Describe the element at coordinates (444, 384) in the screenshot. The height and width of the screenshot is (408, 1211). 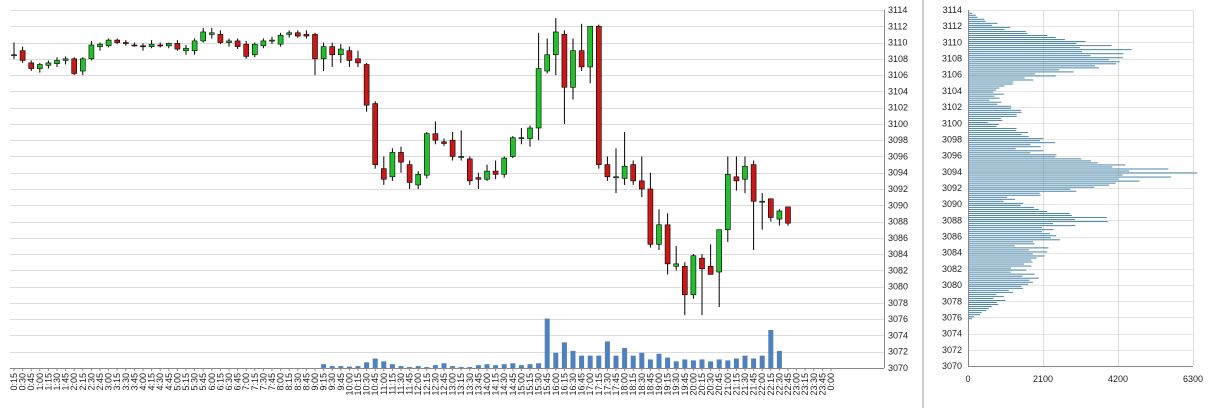
I see `time-tick-label: 12:45` at that location.